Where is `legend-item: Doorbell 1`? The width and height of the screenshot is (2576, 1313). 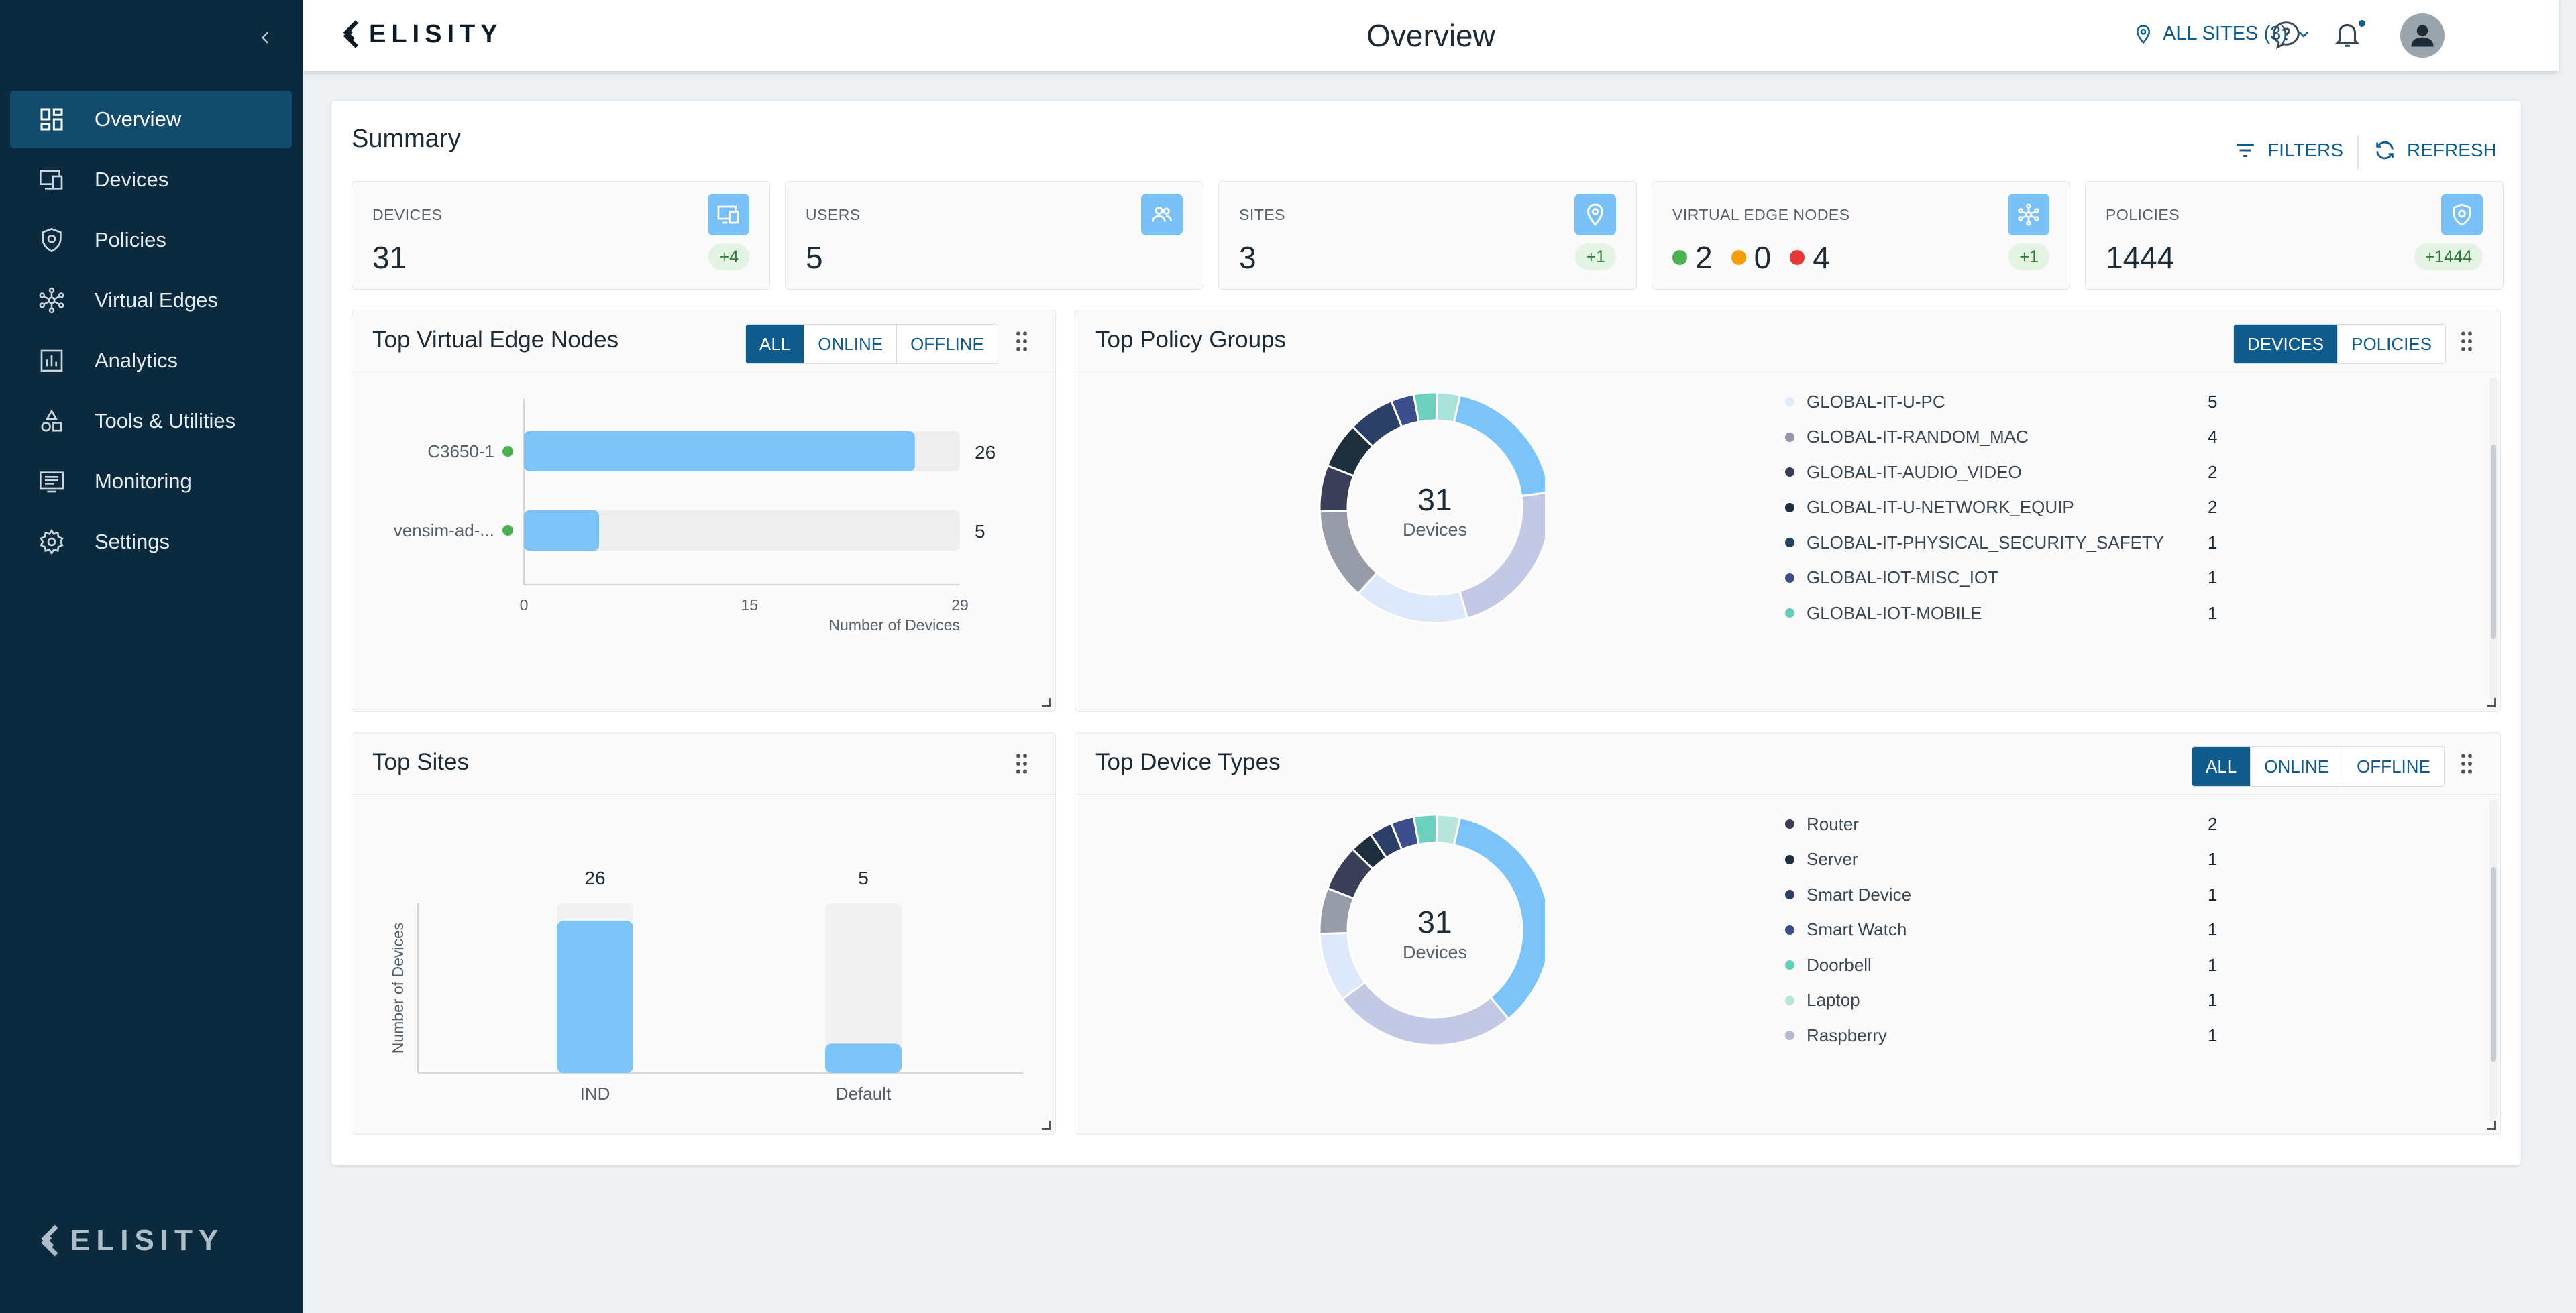
legend-item: Doorbell 1 is located at coordinates (2053, 965).